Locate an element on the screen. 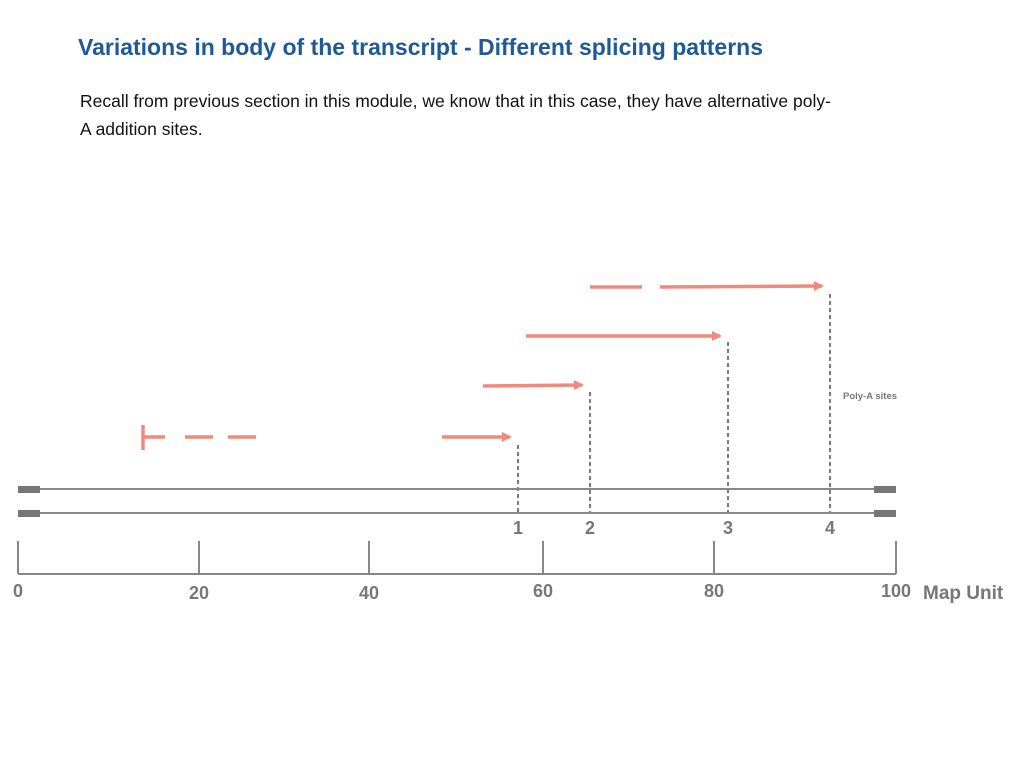 This screenshot has height=768, width=1024. dna-double-strand is located at coordinates (457, 501).